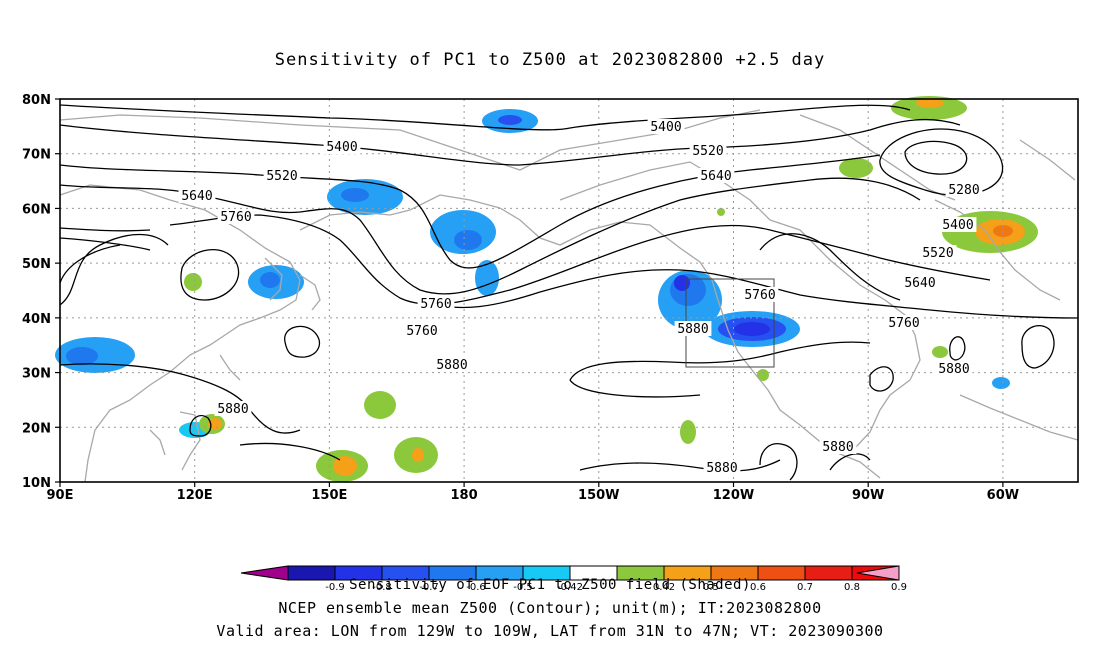 This screenshot has width=1100, height=650. I want to click on colorbar-tick-label: -0.7, so click(429, 587).